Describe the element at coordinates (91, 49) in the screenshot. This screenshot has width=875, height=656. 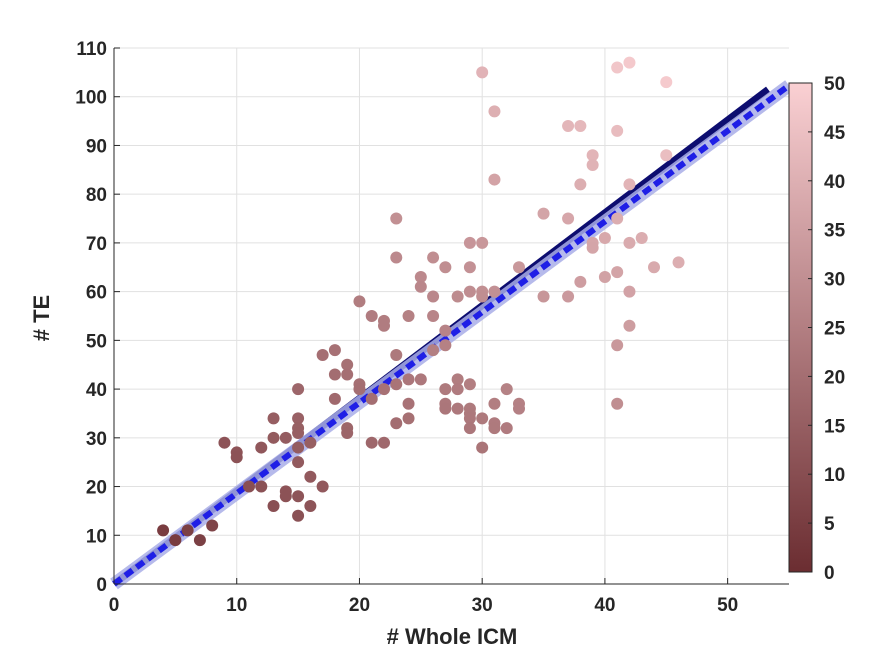
I see `y-tick-label: 110` at that location.